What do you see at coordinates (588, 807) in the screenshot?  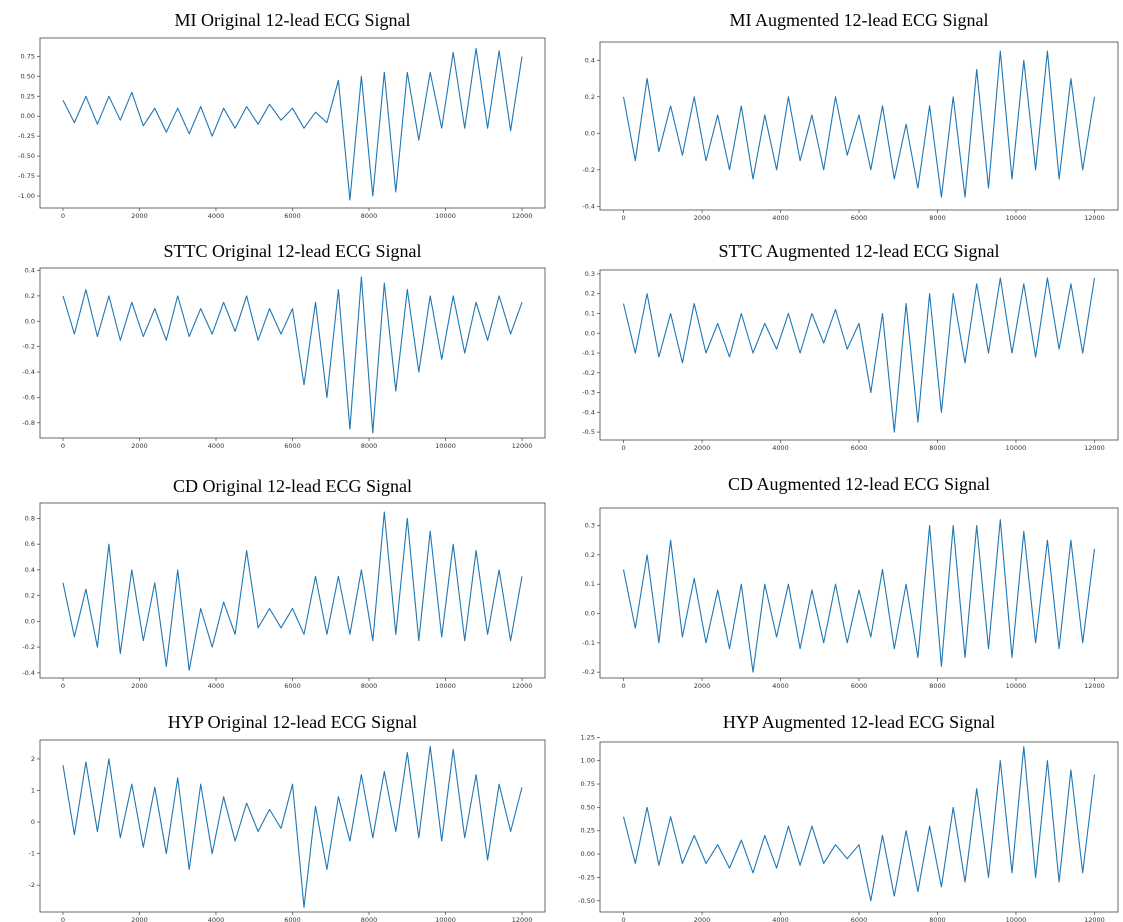 I see `y-tick-label: 0.50` at bounding box center [588, 807].